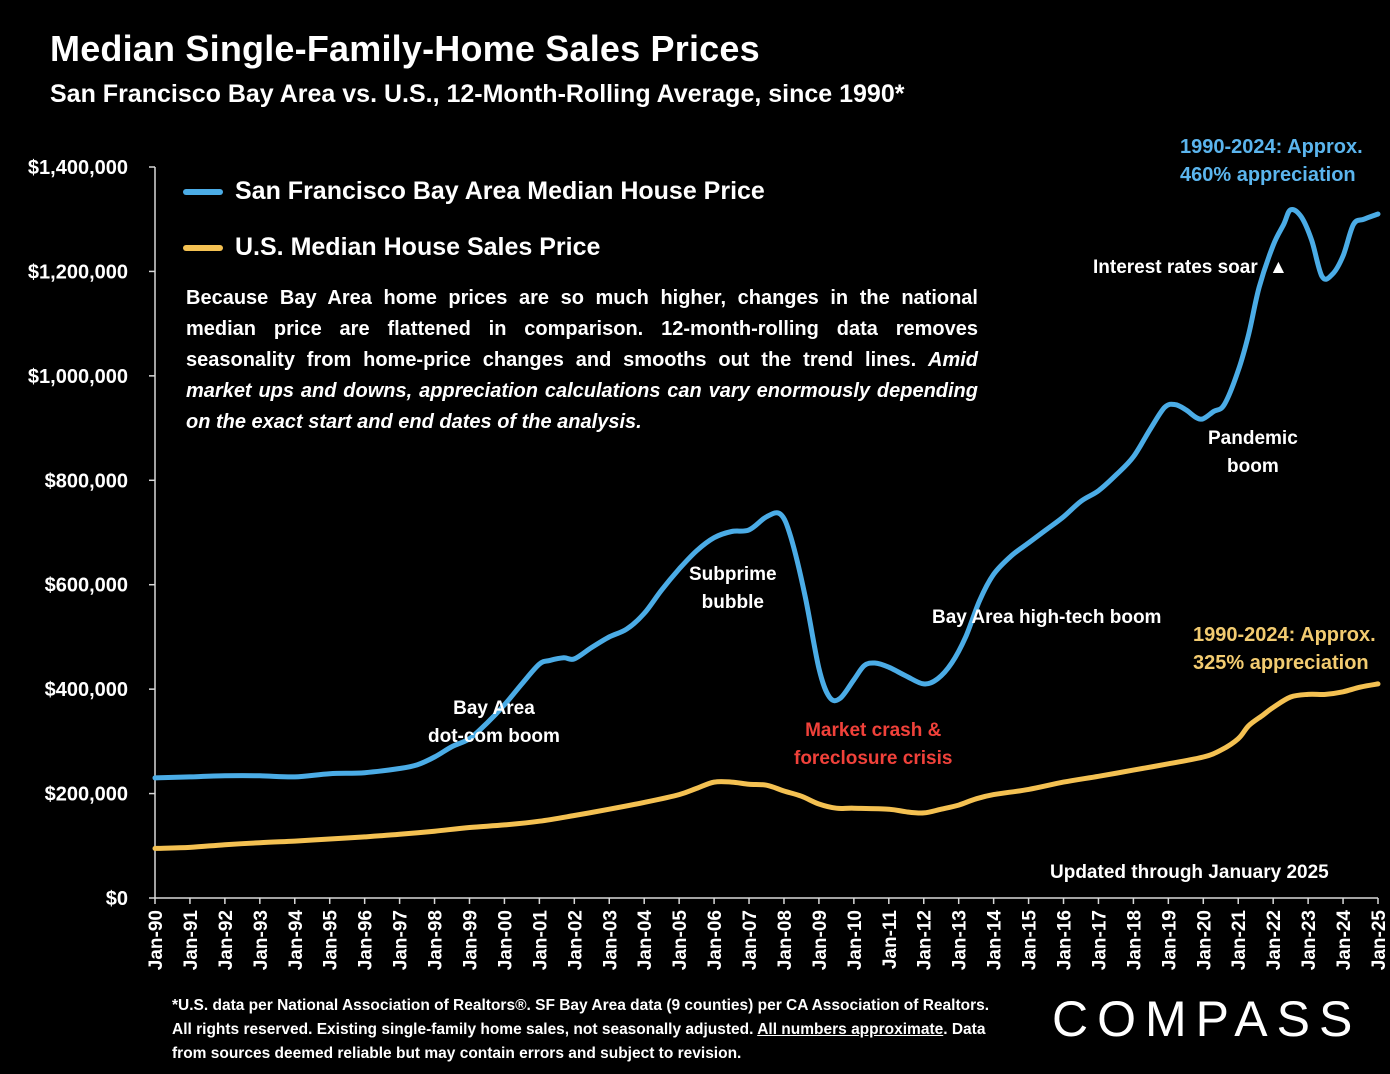 This screenshot has height=1074, width=1390. What do you see at coordinates (1268, 175) in the screenshot?
I see `bay-appreciation-line2: 460% appreciation` at bounding box center [1268, 175].